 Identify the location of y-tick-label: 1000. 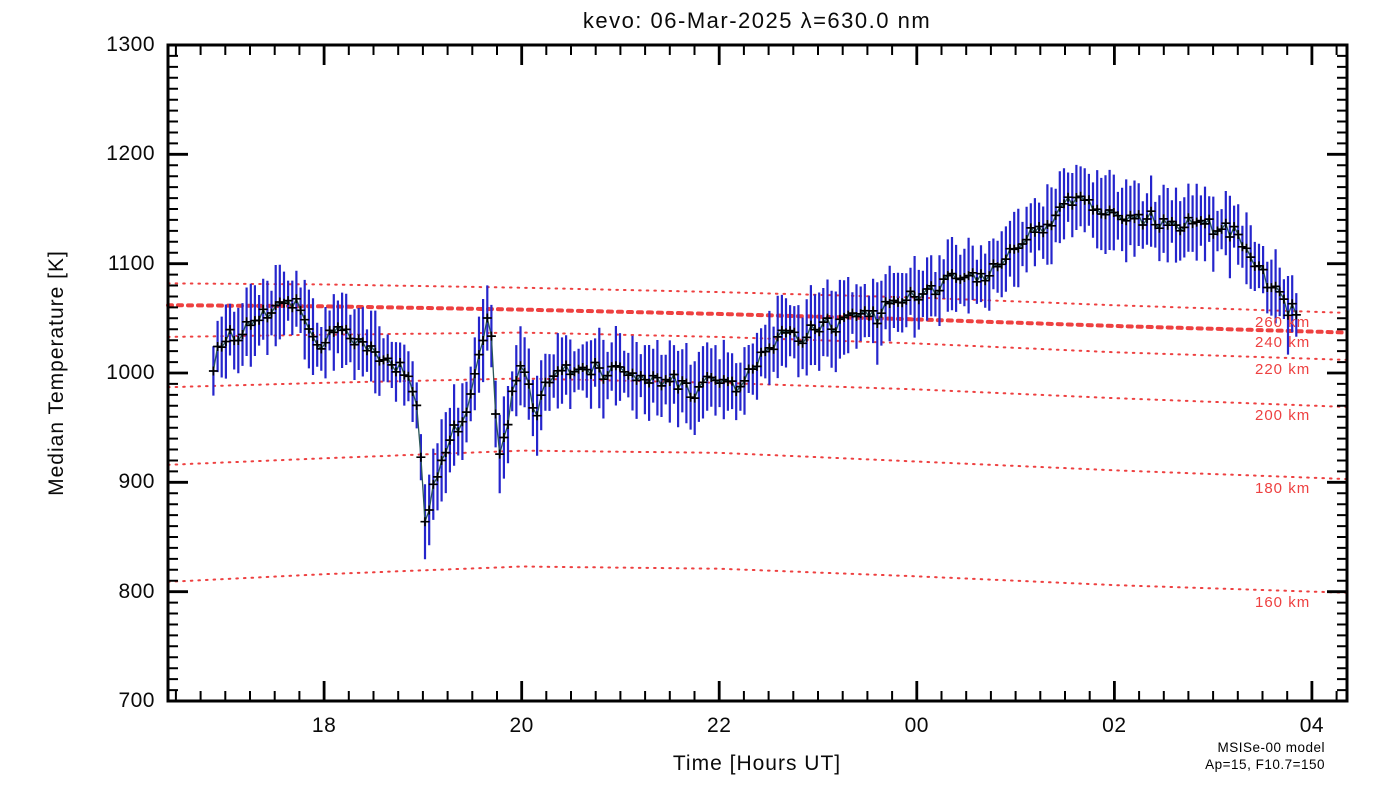
(130, 372).